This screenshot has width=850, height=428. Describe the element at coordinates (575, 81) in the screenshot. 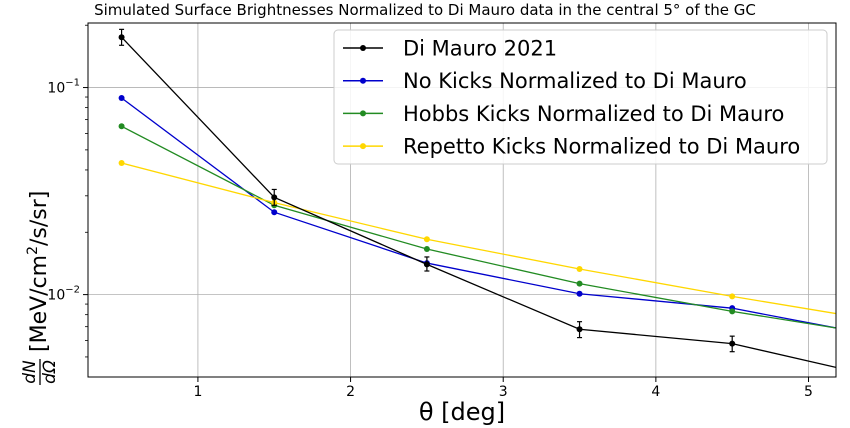

I see `legend-label: No Kicks Normalized to Di Mauro` at that location.